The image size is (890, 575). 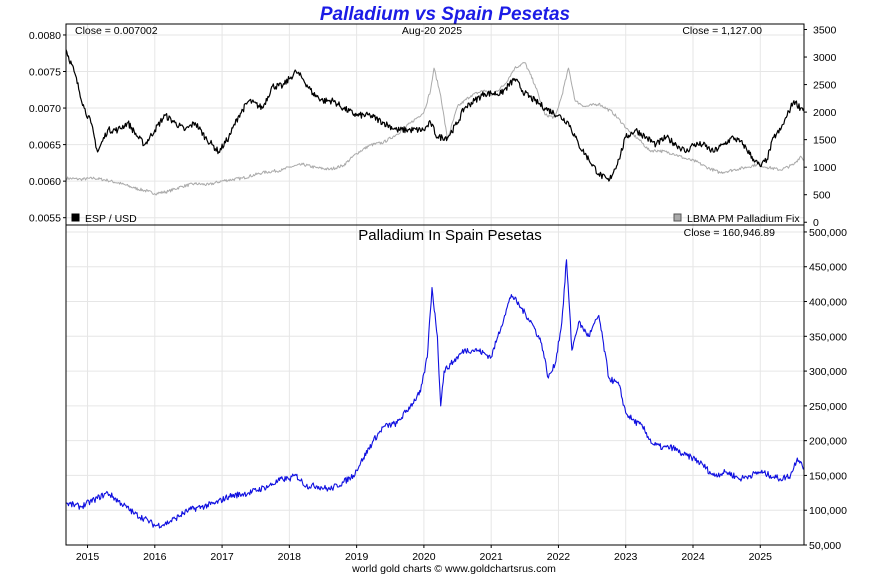 I want to click on bottom-right-tick-label: 300,000, so click(x=828, y=372).